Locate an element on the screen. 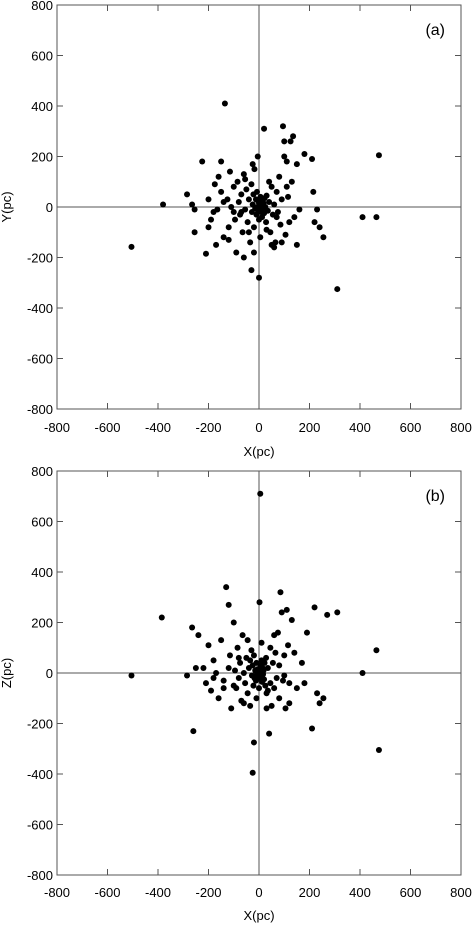 The height and width of the screenshot is (926, 474). x-tick-label: 0 is located at coordinates (258, 427).